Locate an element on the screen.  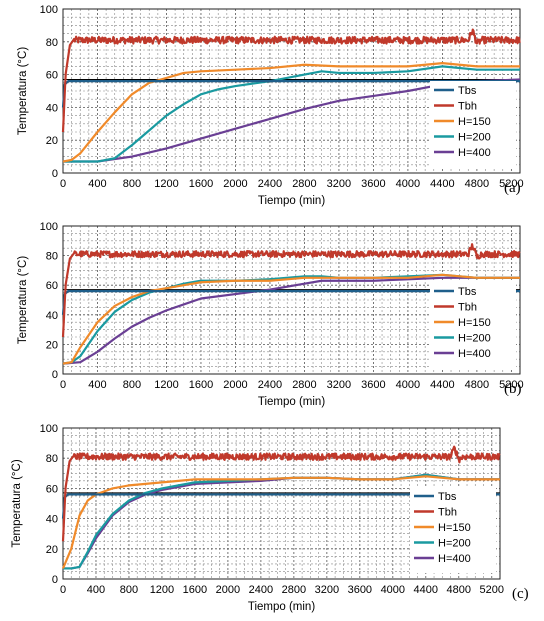
panel-label: (b) is located at coordinates (513, 389).